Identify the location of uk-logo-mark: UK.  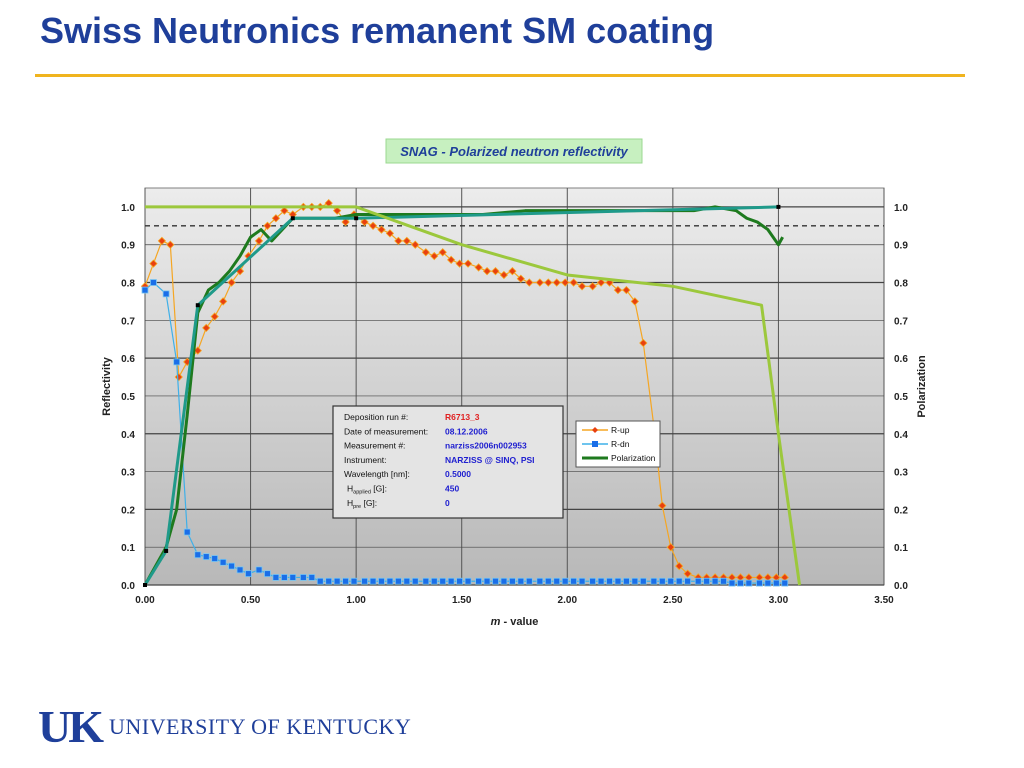
(71, 726).